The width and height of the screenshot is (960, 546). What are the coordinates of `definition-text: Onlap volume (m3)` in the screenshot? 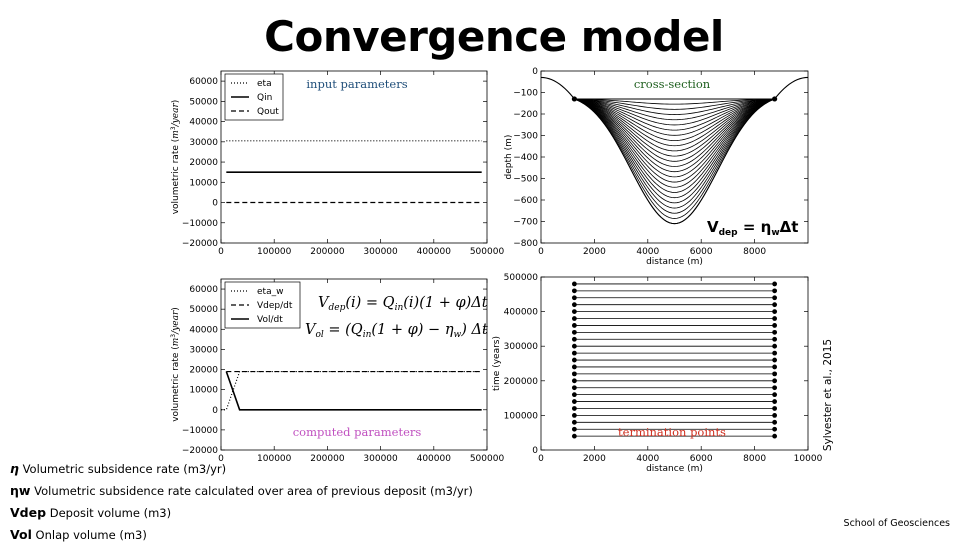 It's located at (91, 535).